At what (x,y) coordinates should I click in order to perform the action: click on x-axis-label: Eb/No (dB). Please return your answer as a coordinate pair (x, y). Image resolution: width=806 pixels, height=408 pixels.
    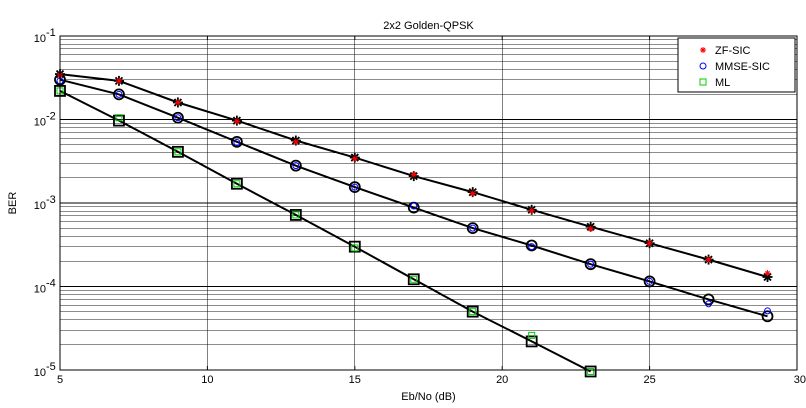
    Looking at the image, I should click on (428, 397).